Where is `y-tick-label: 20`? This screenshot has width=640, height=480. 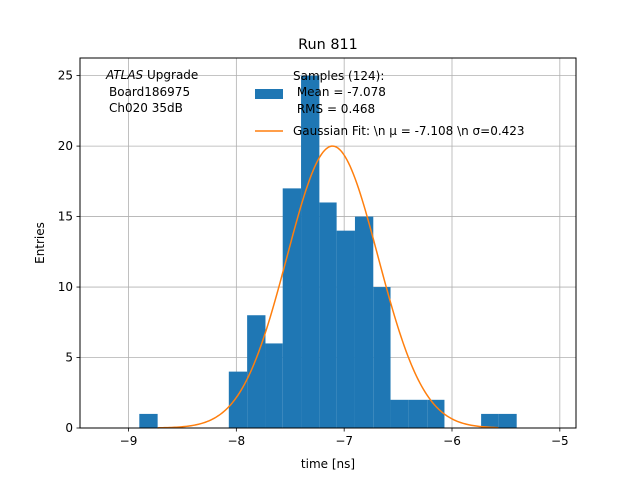 y-tick-label: 20 is located at coordinates (65, 146).